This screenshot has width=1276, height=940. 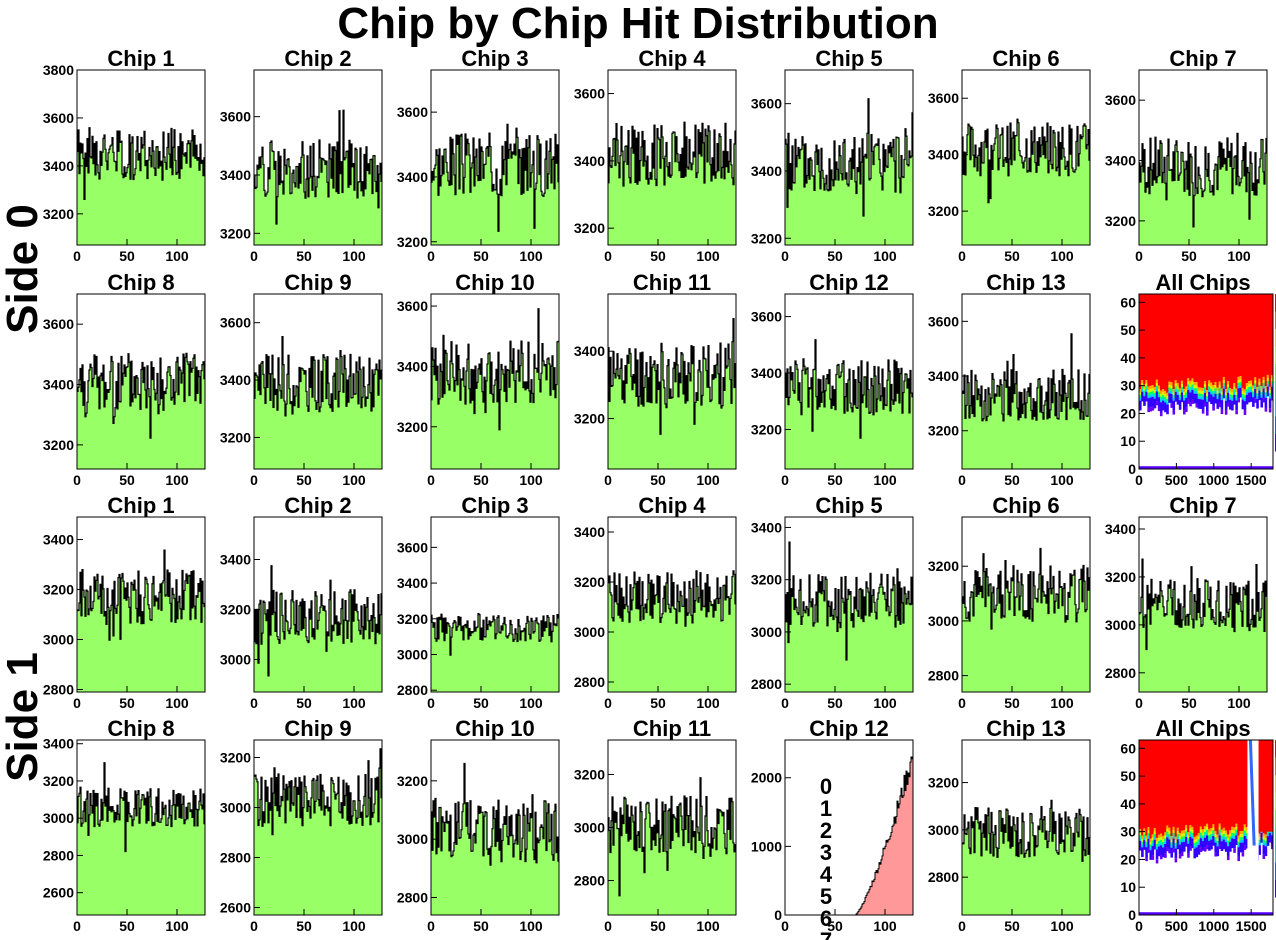 What do you see at coordinates (1177, 926) in the screenshot?
I see `x-tick-label: 500` at bounding box center [1177, 926].